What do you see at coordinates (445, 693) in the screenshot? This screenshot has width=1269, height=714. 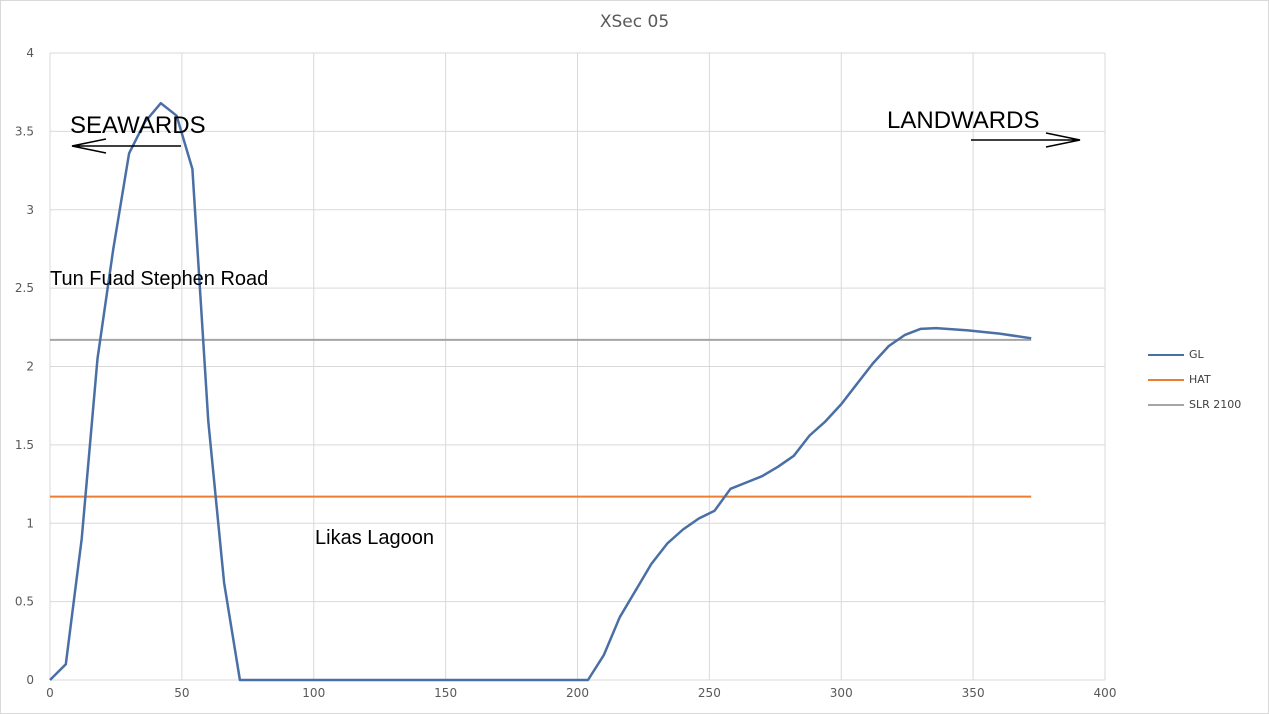 I see `x-tick-label: 150` at bounding box center [445, 693].